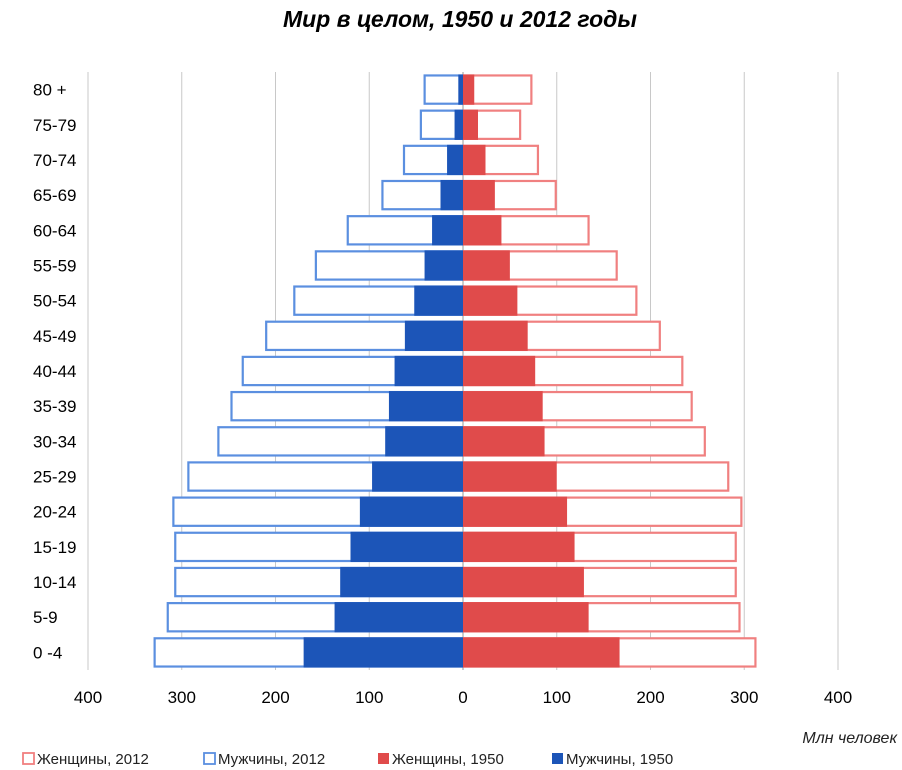  What do you see at coordinates (93, 759) in the screenshot?
I see `legend-label: Женщины, 2012` at bounding box center [93, 759].